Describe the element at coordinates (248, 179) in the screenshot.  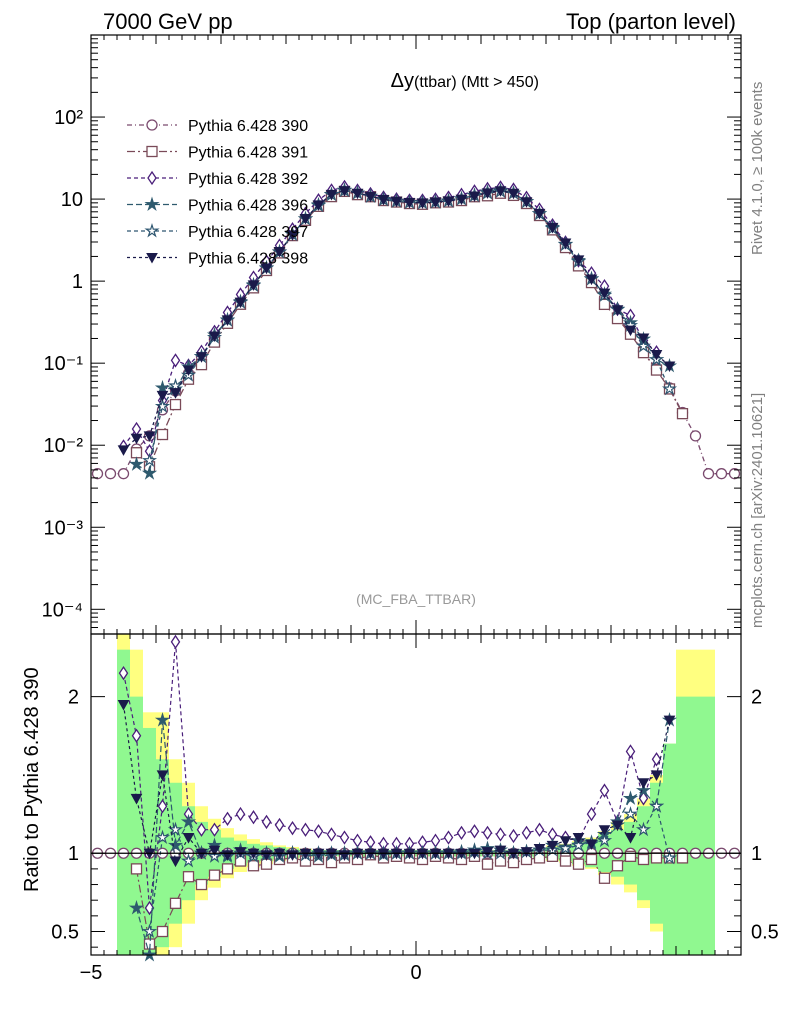
I see `legend-label: Pythia 6.428 392` at that location.